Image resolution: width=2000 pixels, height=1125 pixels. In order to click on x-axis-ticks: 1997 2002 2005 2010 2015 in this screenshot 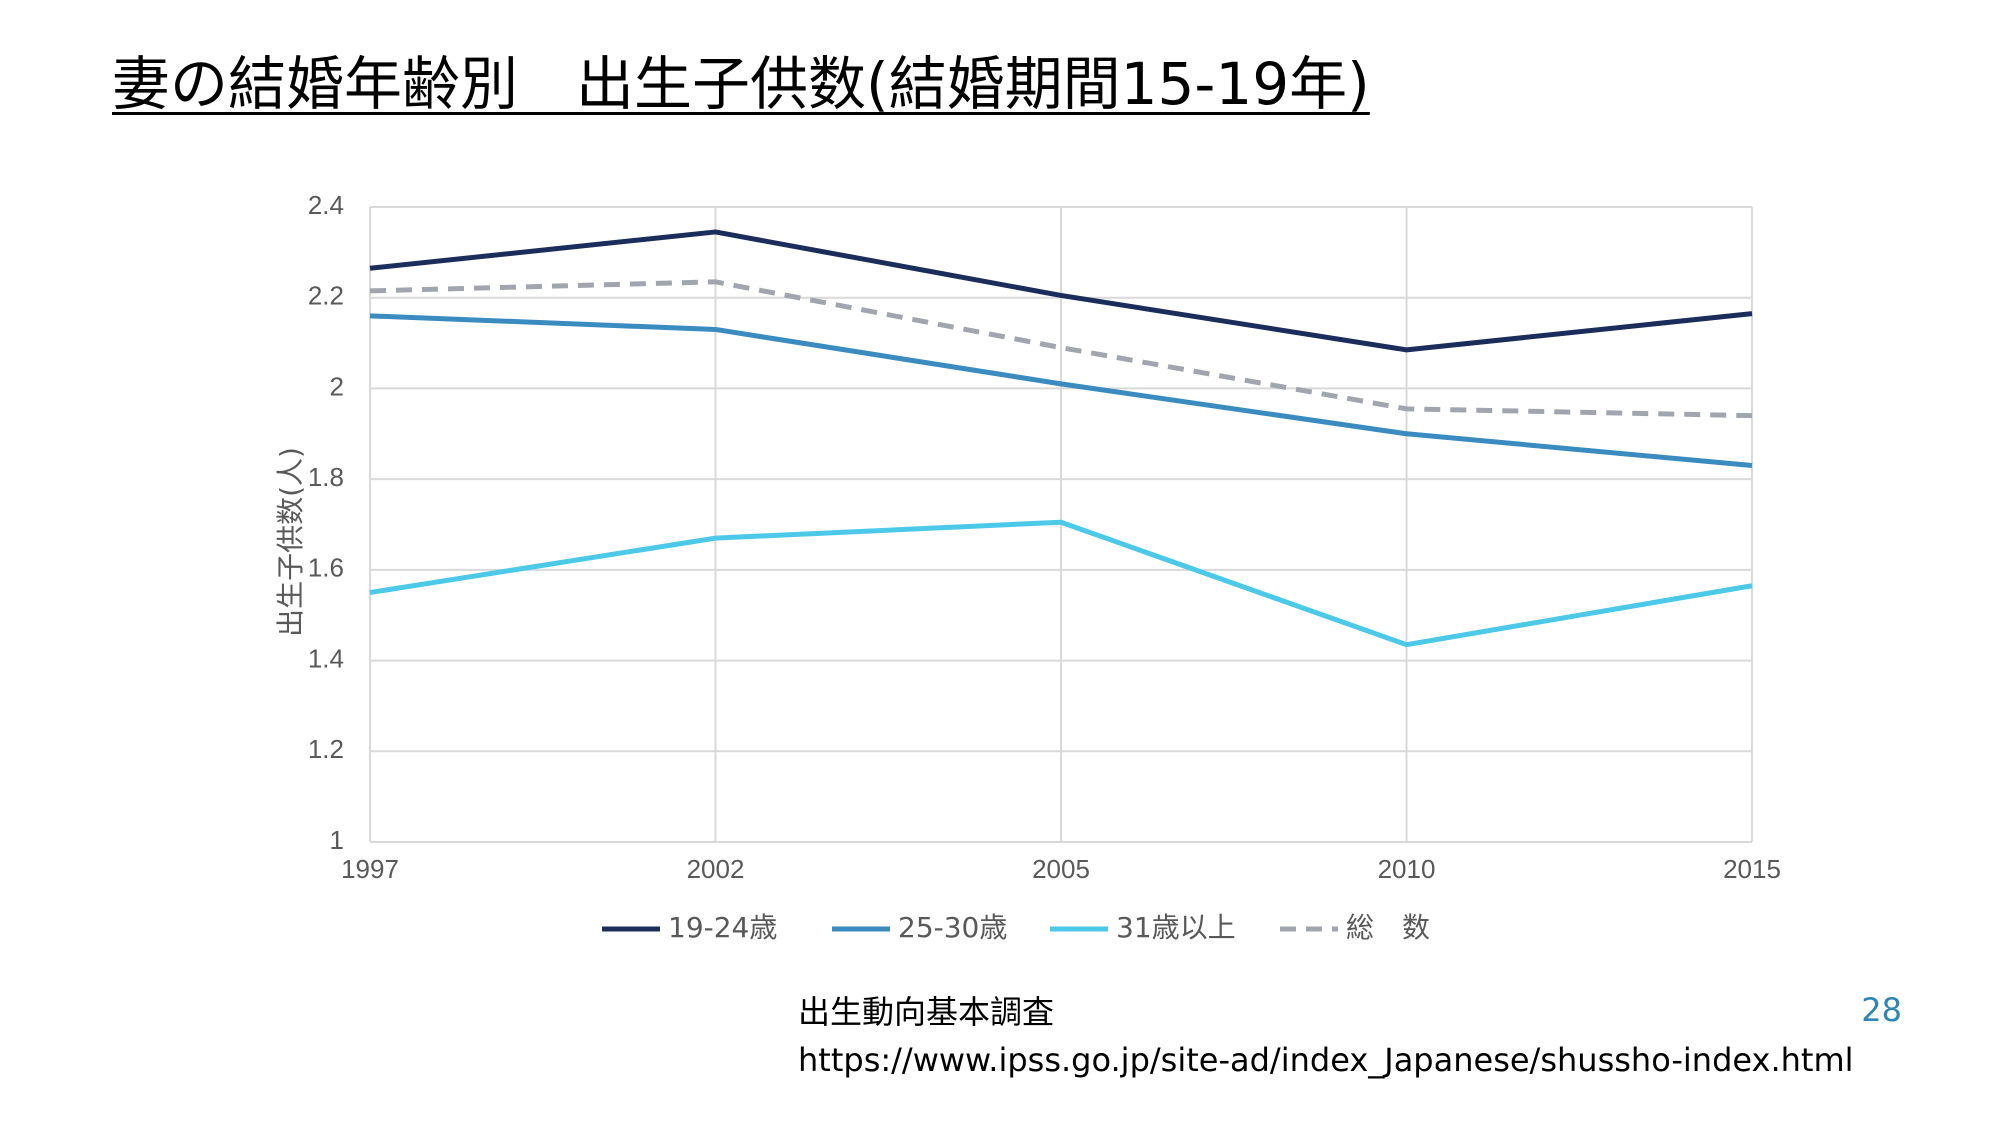, I will do `click(1061, 869)`.